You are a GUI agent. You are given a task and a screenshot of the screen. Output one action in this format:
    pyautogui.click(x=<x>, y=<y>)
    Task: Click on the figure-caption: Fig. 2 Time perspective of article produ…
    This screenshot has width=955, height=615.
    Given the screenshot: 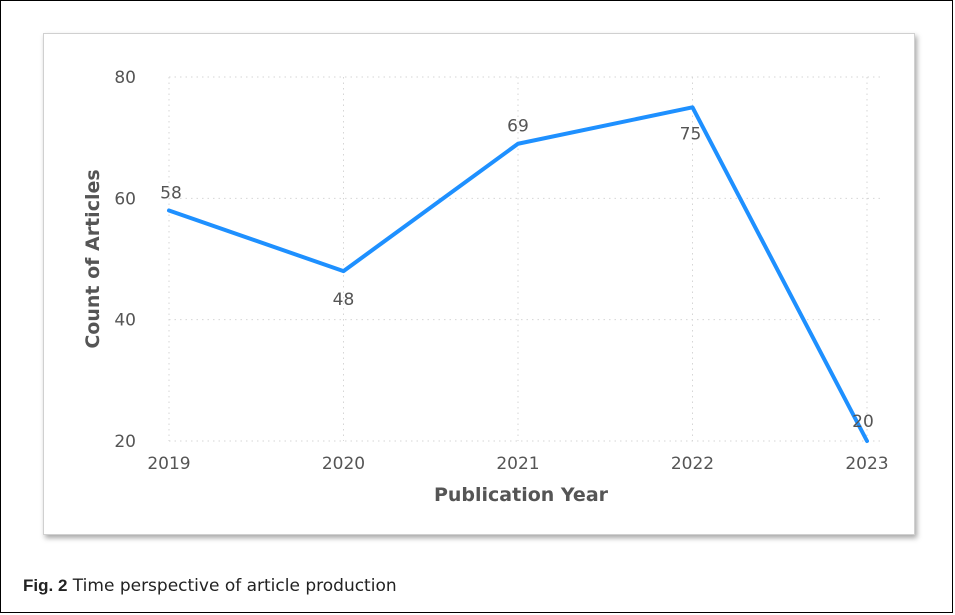 What is the action you would take?
    pyautogui.click(x=210, y=586)
    